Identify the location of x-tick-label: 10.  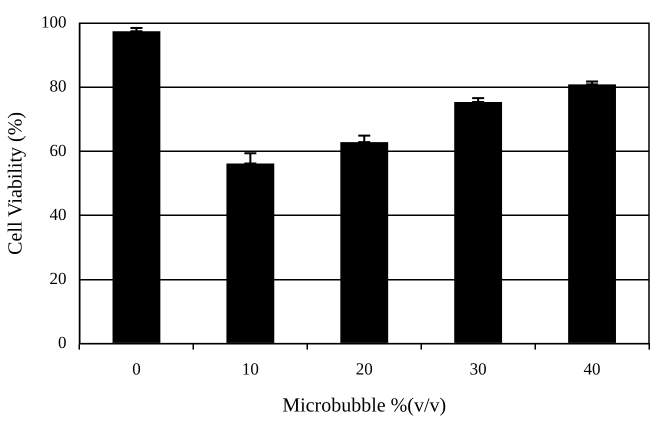
(250, 368).